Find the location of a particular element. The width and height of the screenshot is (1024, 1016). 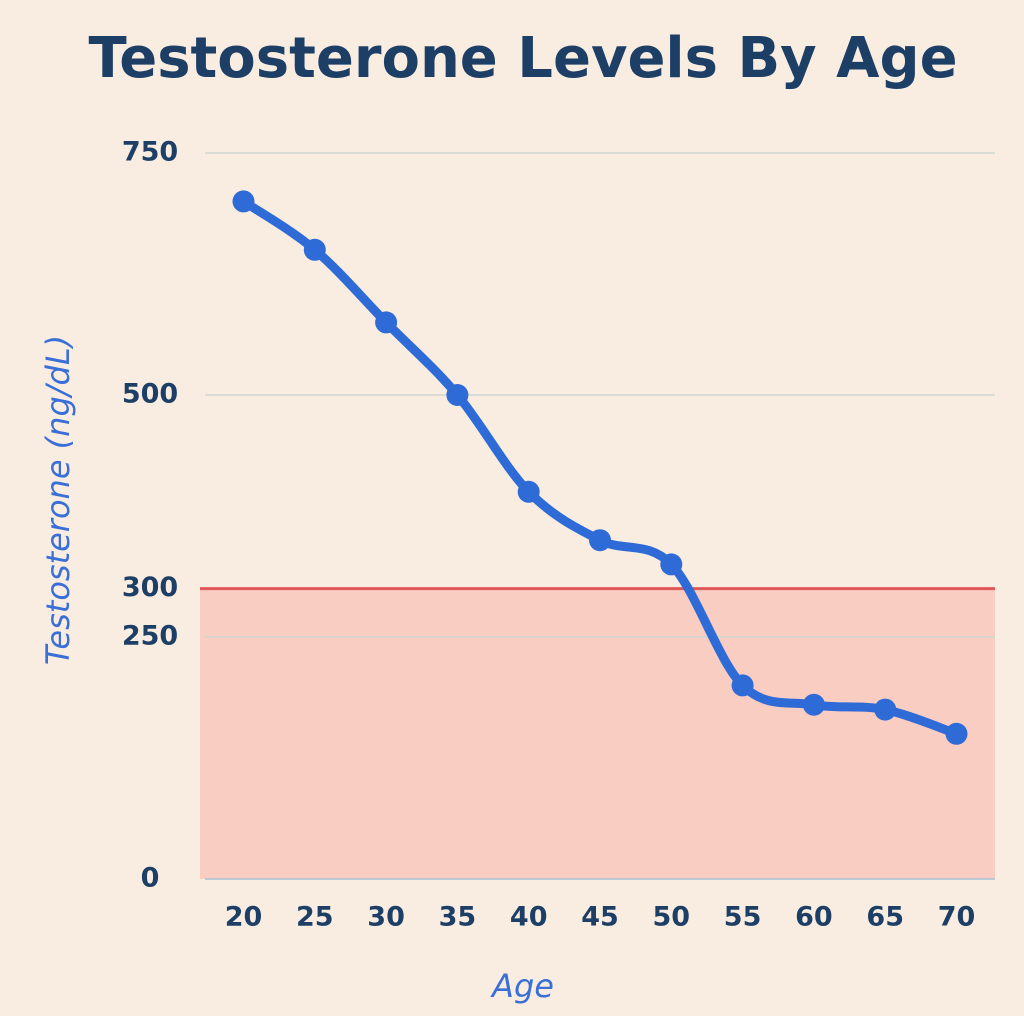

x-tick-label: 30 is located at coordinates (386, 917).